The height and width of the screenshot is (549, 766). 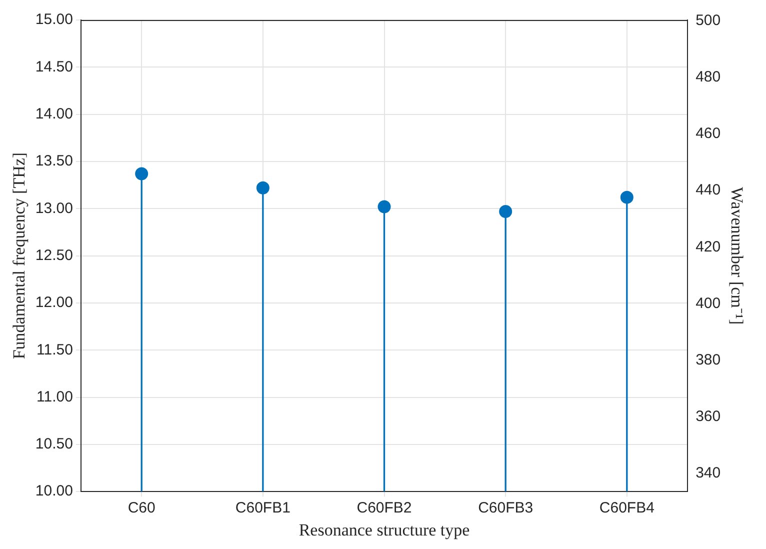 What do you see at coordinates (708, 77) in the screenshot?
I see `y2-tick-label: 480` at bounding box center [708, 77].